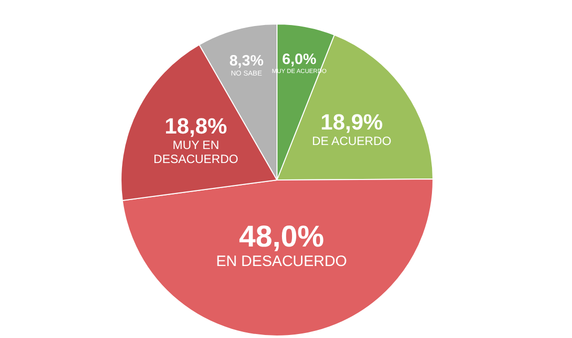 The image size is (572, 338). I want to click on slice-label: EN DESACUERDO, so click(281, 261).